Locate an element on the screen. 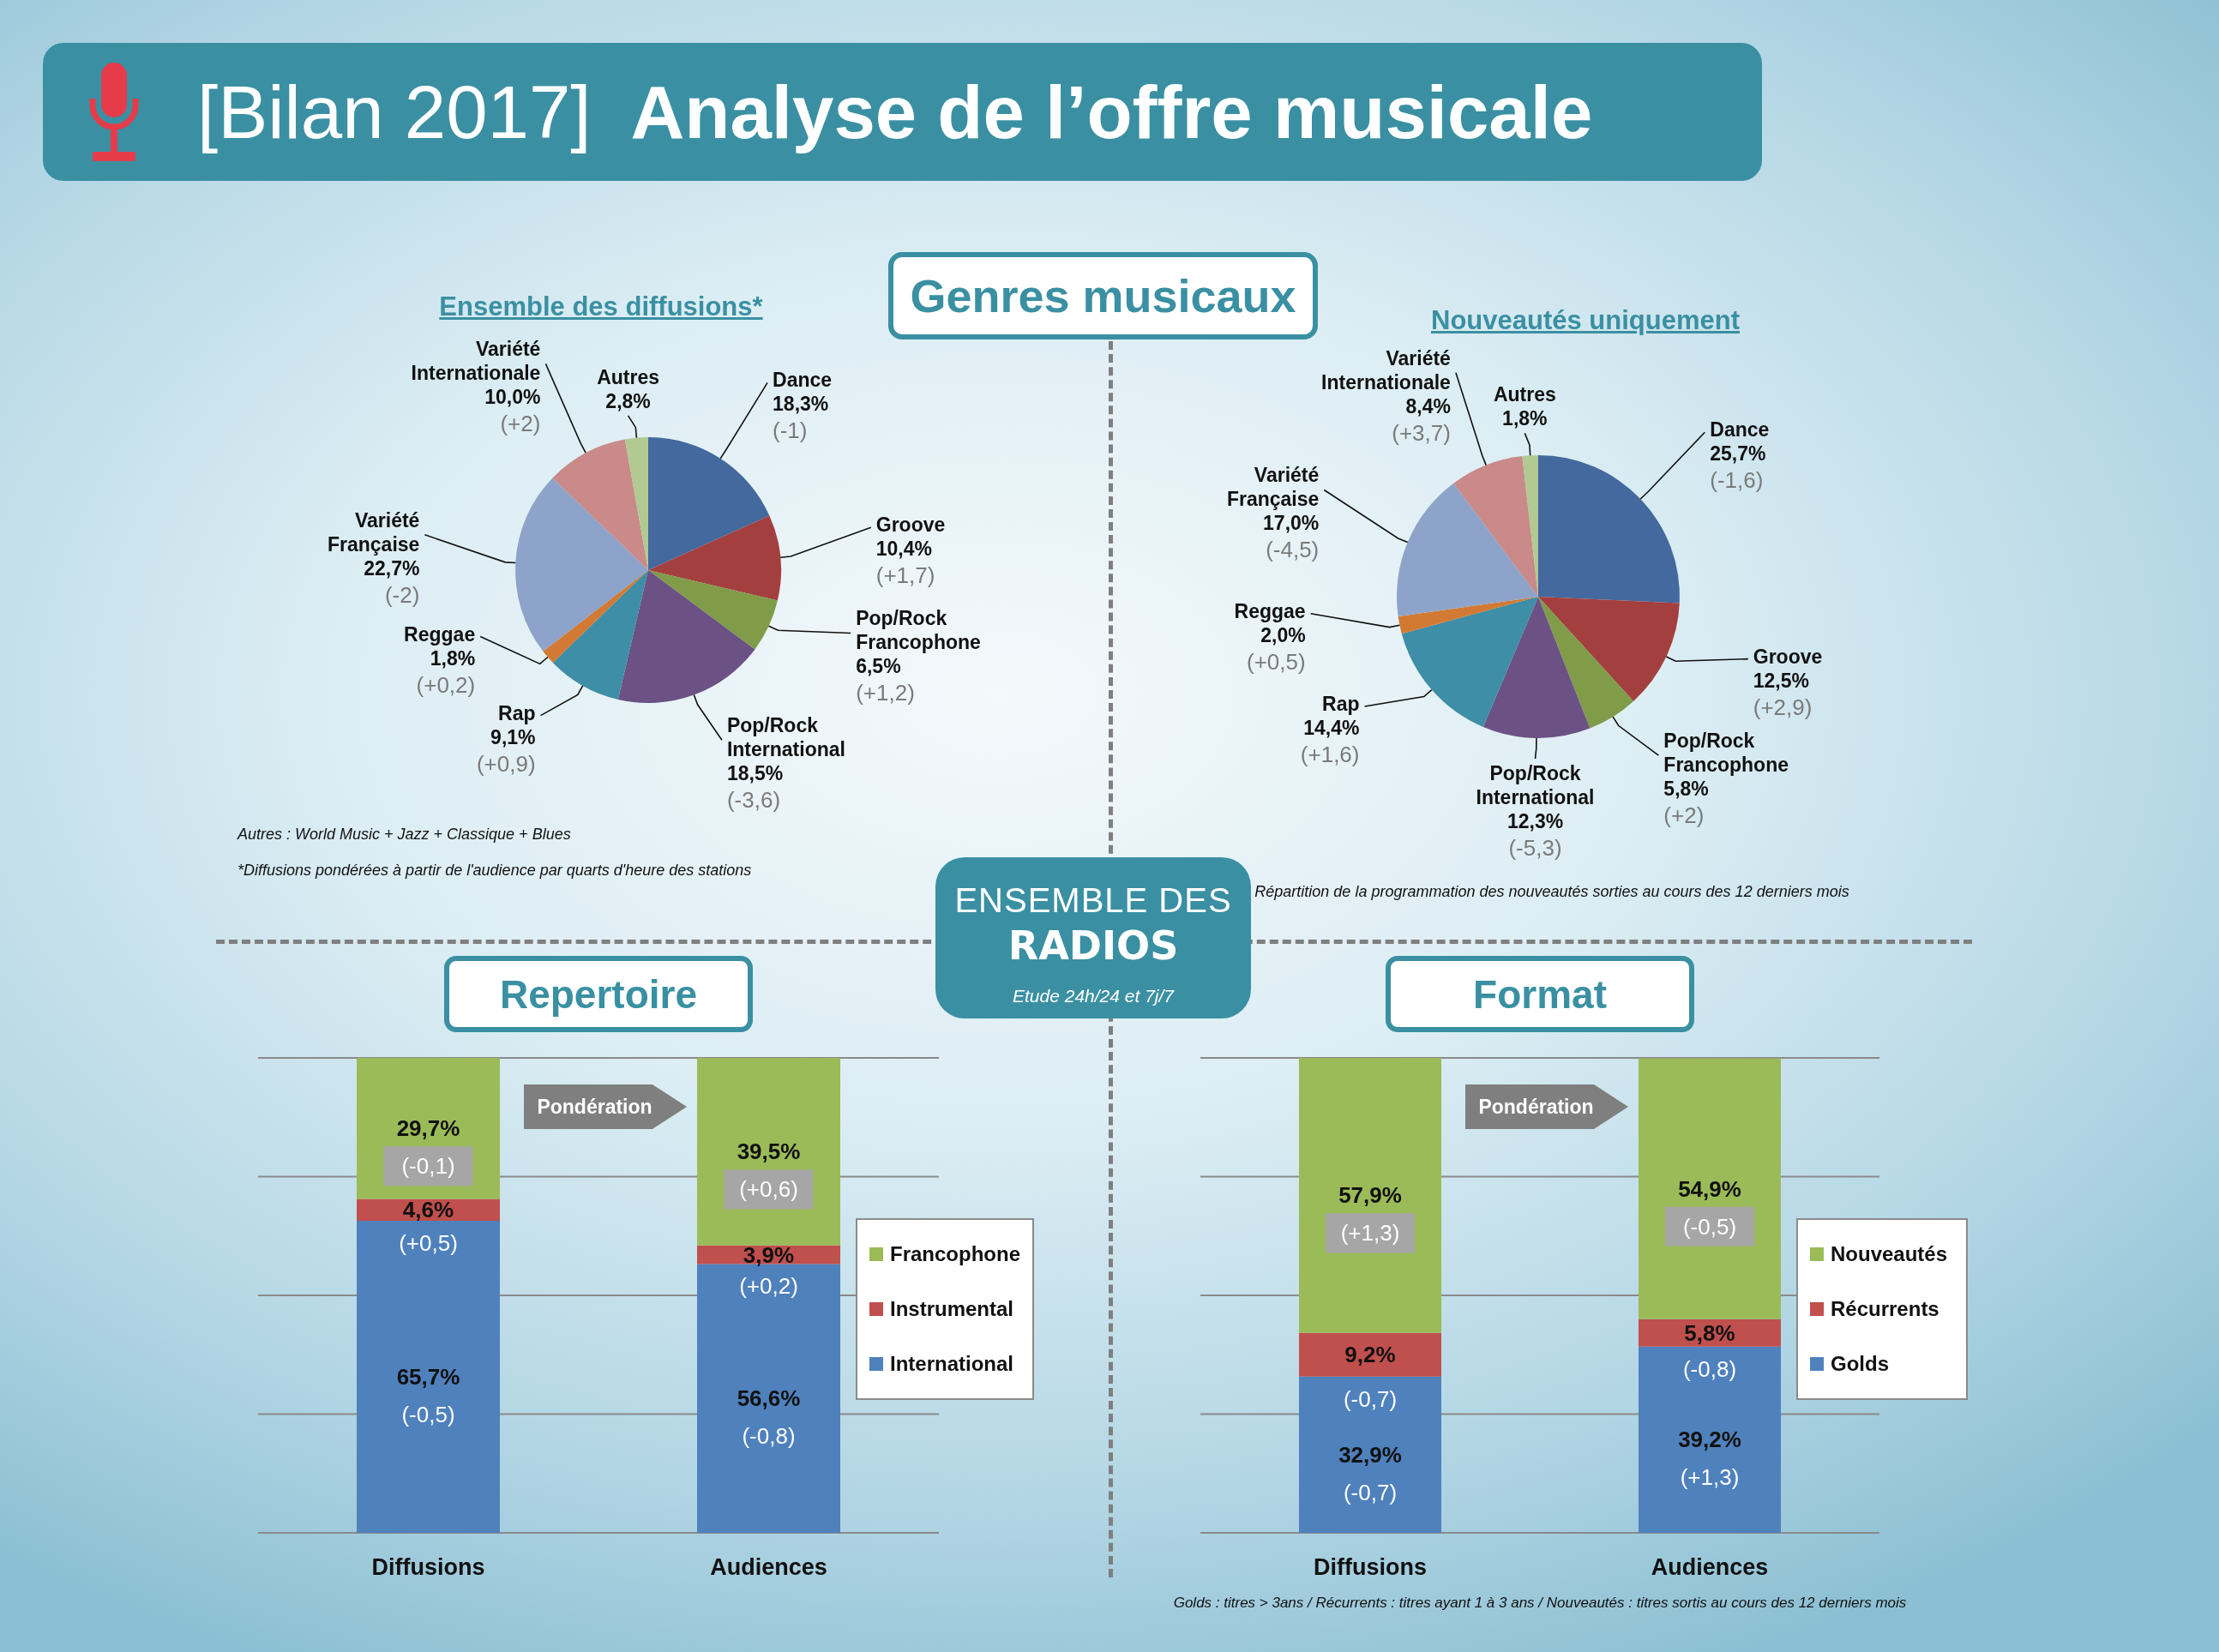  text: *Diffusions pondérées à partir de l'audience par quarts d'heure des stations is located at coordinates (495, 870).